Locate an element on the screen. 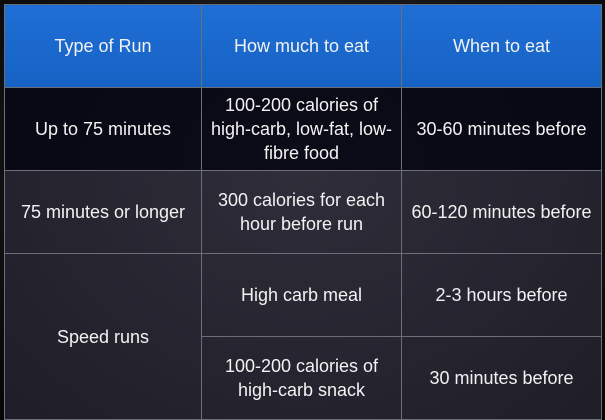  amount-cell: 100-200 calories of high-carb snack is located at coordinates (301, 378).